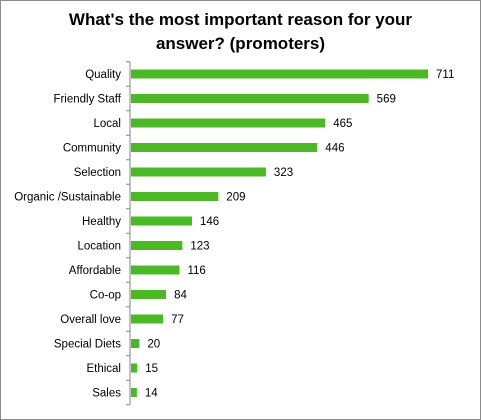  What do you see at coordinates (177, 320) in the screenshot?
I see `data-label: 77` at bounding box center [177, 320].